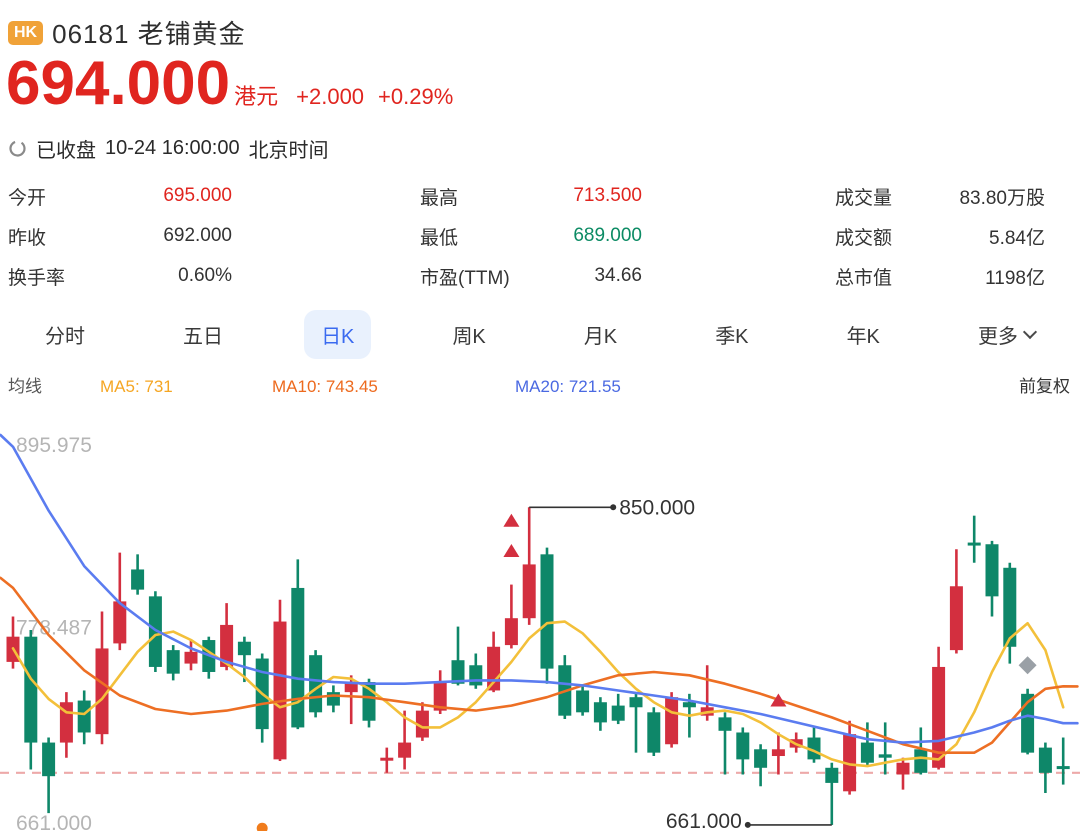 This screenshot has height=831, width=1080. What do you see at coordinates (17, 148) in the screenshot?
I see `refresh-icon` at bounding box center [17, 148].